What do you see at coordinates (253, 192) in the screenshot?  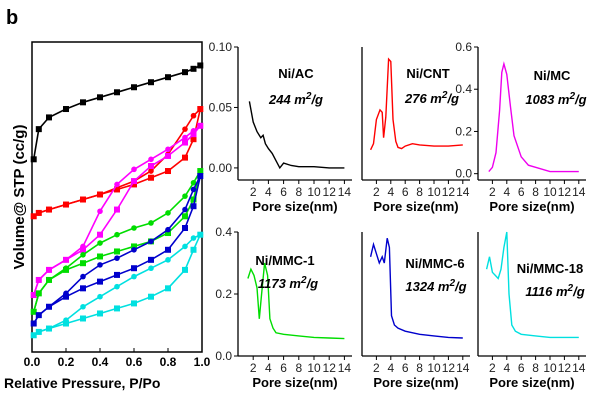 I see `psd-ac-xtick-label: 2` at bounding box center [253, 192].